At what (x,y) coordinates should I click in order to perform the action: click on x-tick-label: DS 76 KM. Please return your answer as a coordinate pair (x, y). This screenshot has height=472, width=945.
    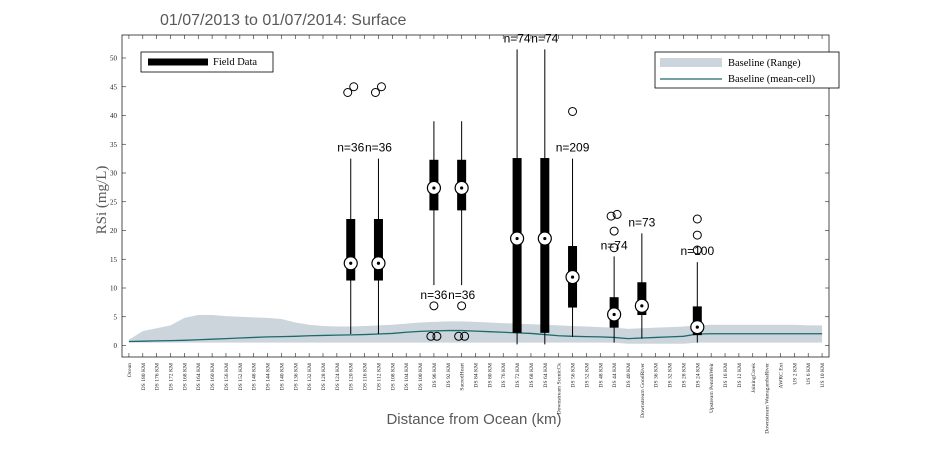
    Looking at the image, I should click on (504, 375).